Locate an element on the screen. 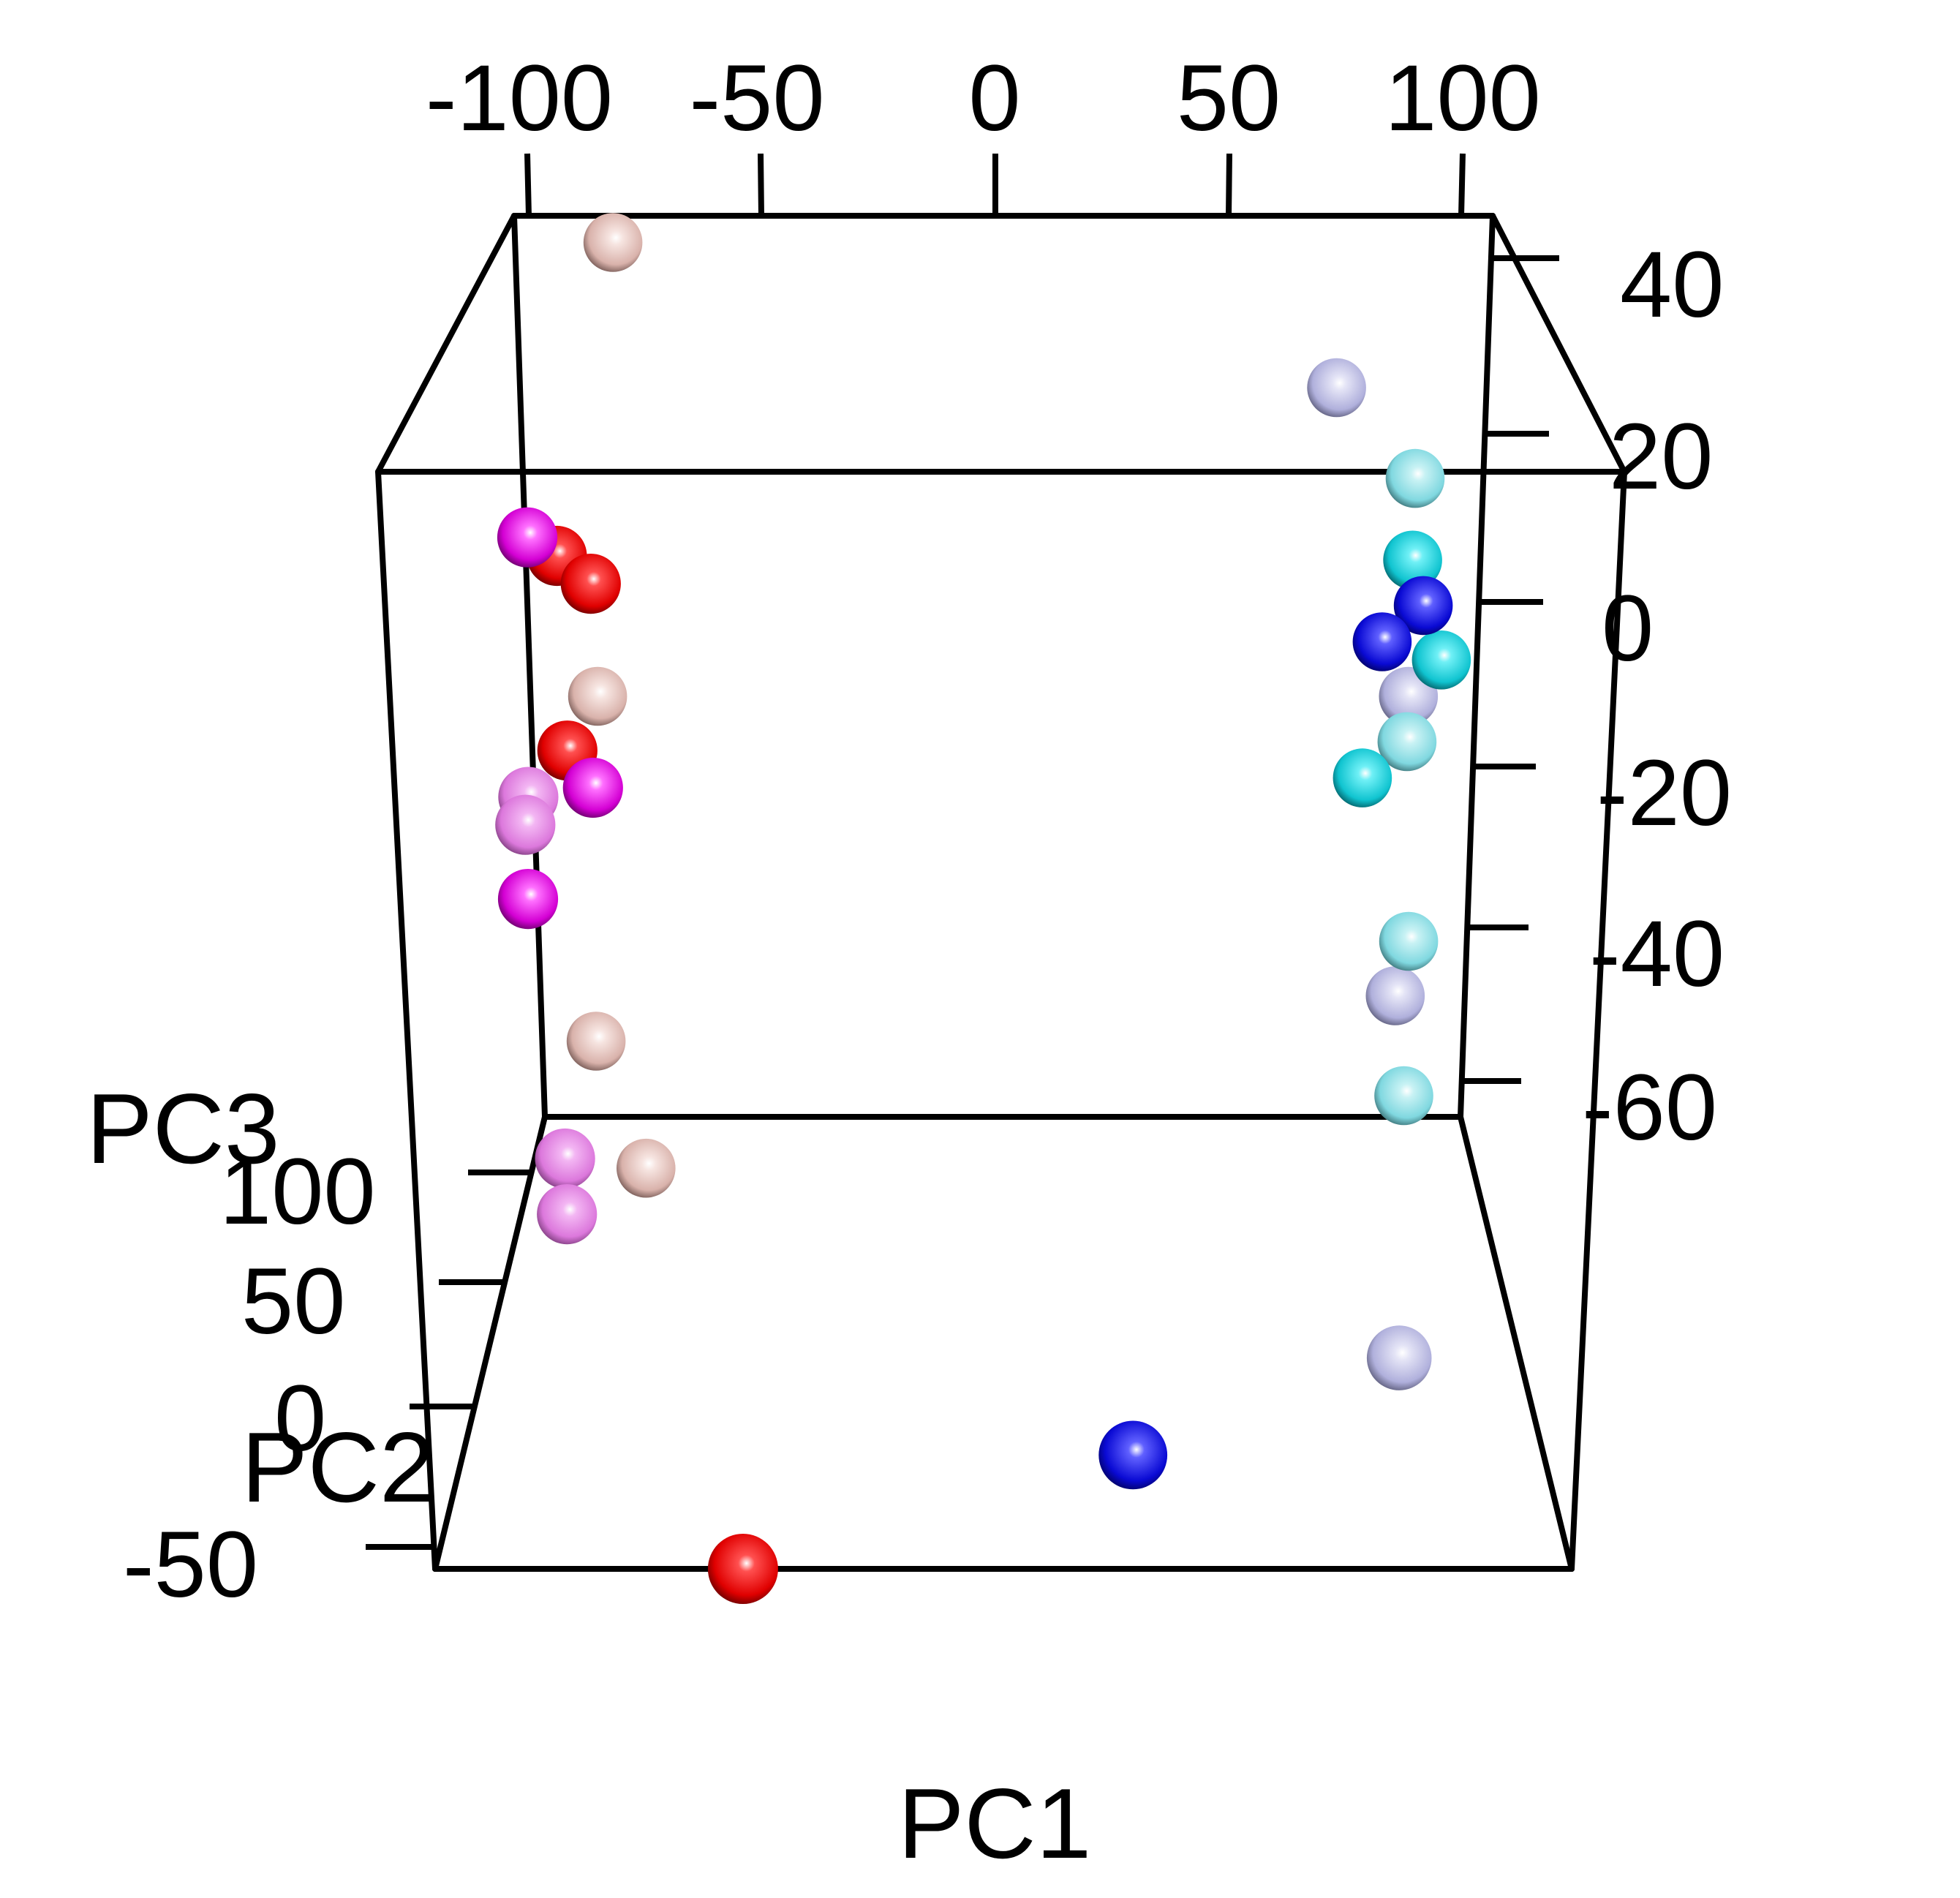  pc1-tick-label: -100 is located at coordinates (519, 98).